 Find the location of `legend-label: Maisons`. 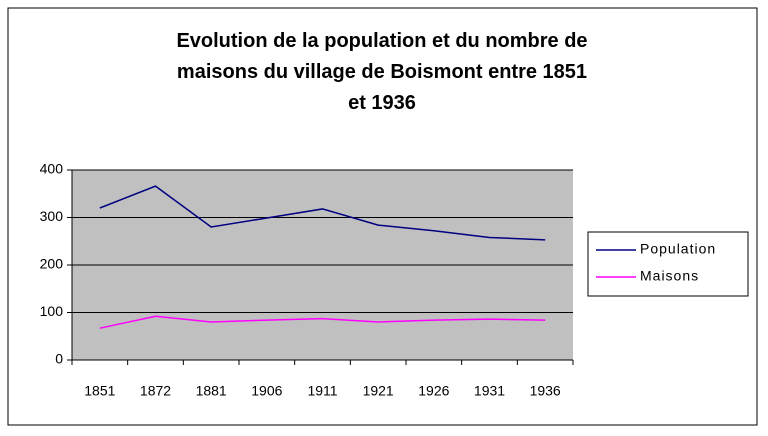

legend-label: Maisons is located at coordinates (669, 276).